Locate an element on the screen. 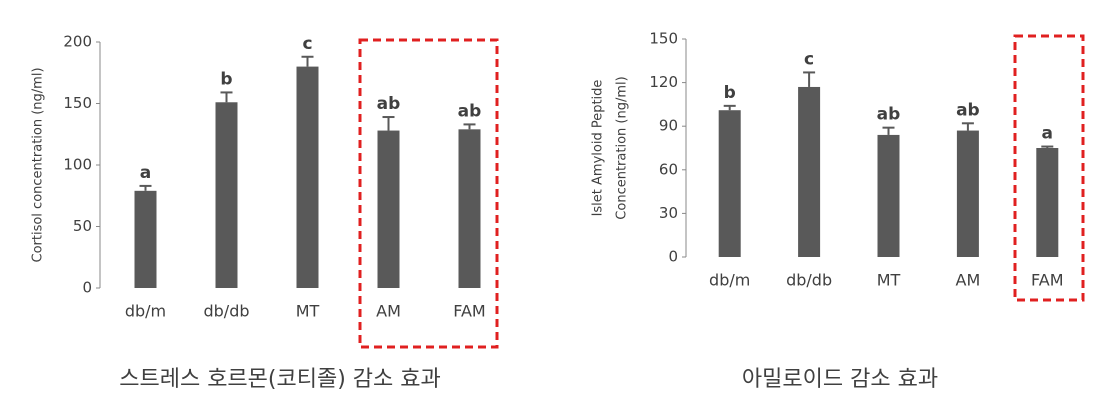 The height and width of the screenshot is (410, 1111). y-tick-label: 90 is located at coordinates (668, 126).